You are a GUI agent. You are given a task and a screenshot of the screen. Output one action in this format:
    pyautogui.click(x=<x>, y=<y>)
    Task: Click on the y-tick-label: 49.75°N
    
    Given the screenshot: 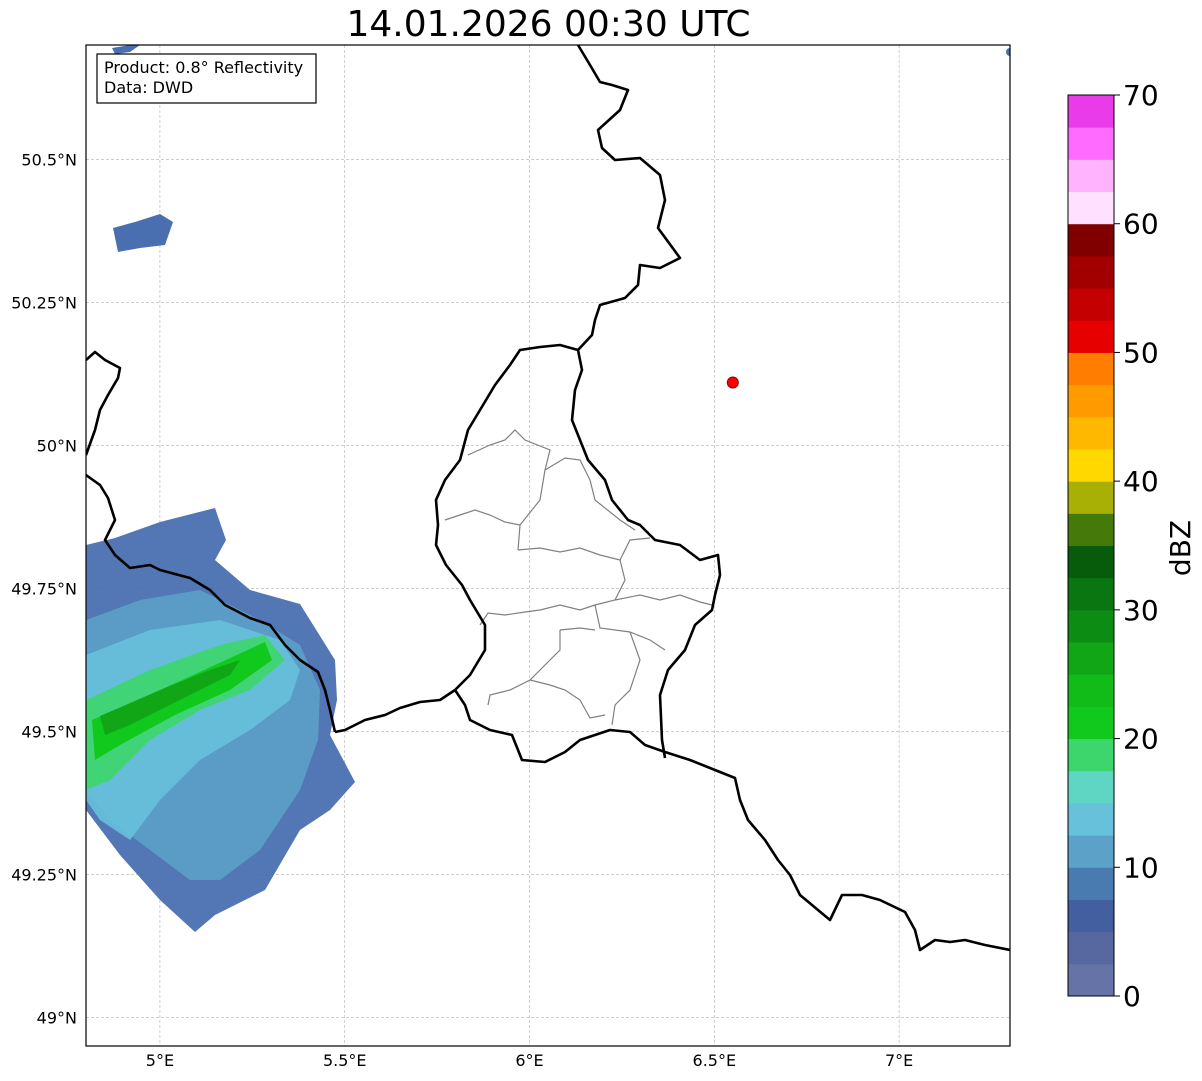 What is the action you would take?
    pyautogui.click(x=44, y=588)
    